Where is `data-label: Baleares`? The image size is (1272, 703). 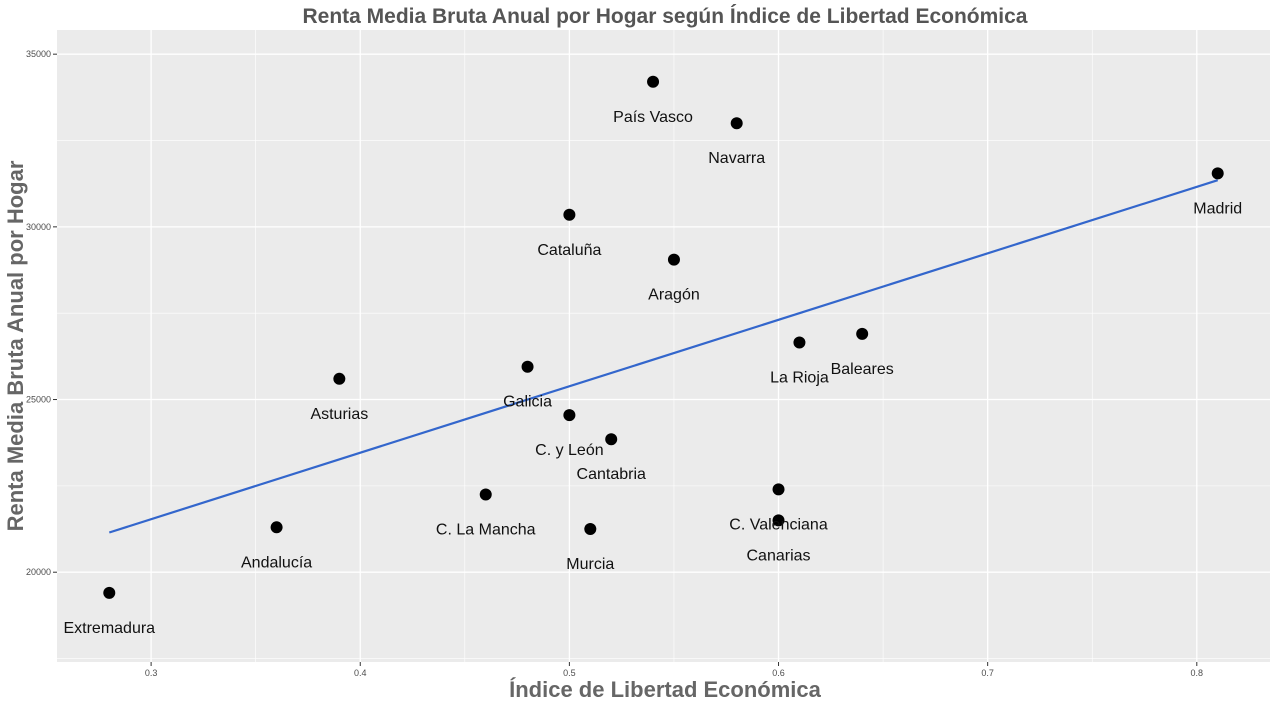 data-label: Baleares is located at coordinates (862, 369).